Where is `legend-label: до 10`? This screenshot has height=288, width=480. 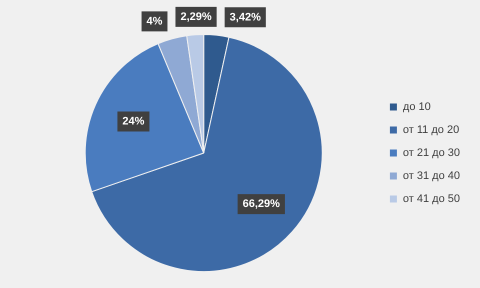 legend-label: до 10 is located at coordinates (416, 107).